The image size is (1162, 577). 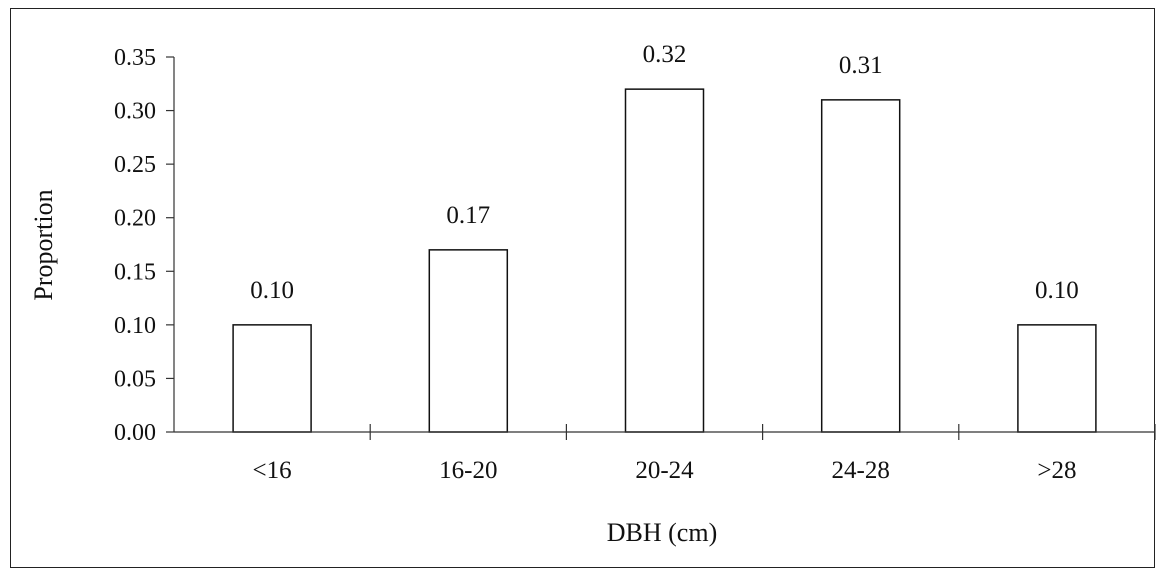 What do you see at coordinates (43, 244) in the screenshot?
I see `y-axis-title: Proportion` at bounding box center [43, 244].